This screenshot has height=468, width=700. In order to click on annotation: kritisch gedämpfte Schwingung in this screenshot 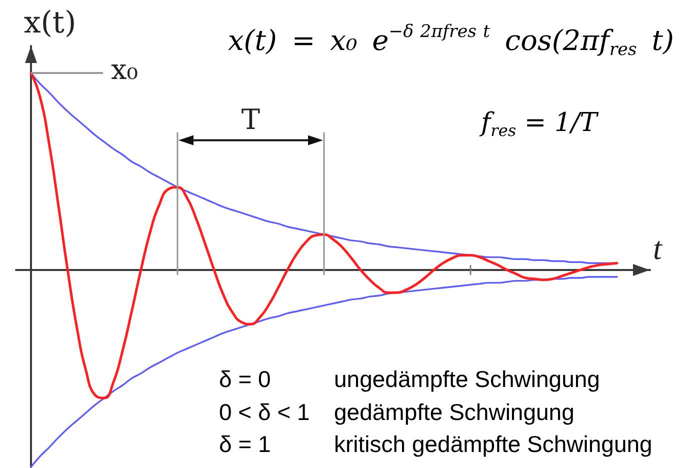, I will do `click(493, 444)`.